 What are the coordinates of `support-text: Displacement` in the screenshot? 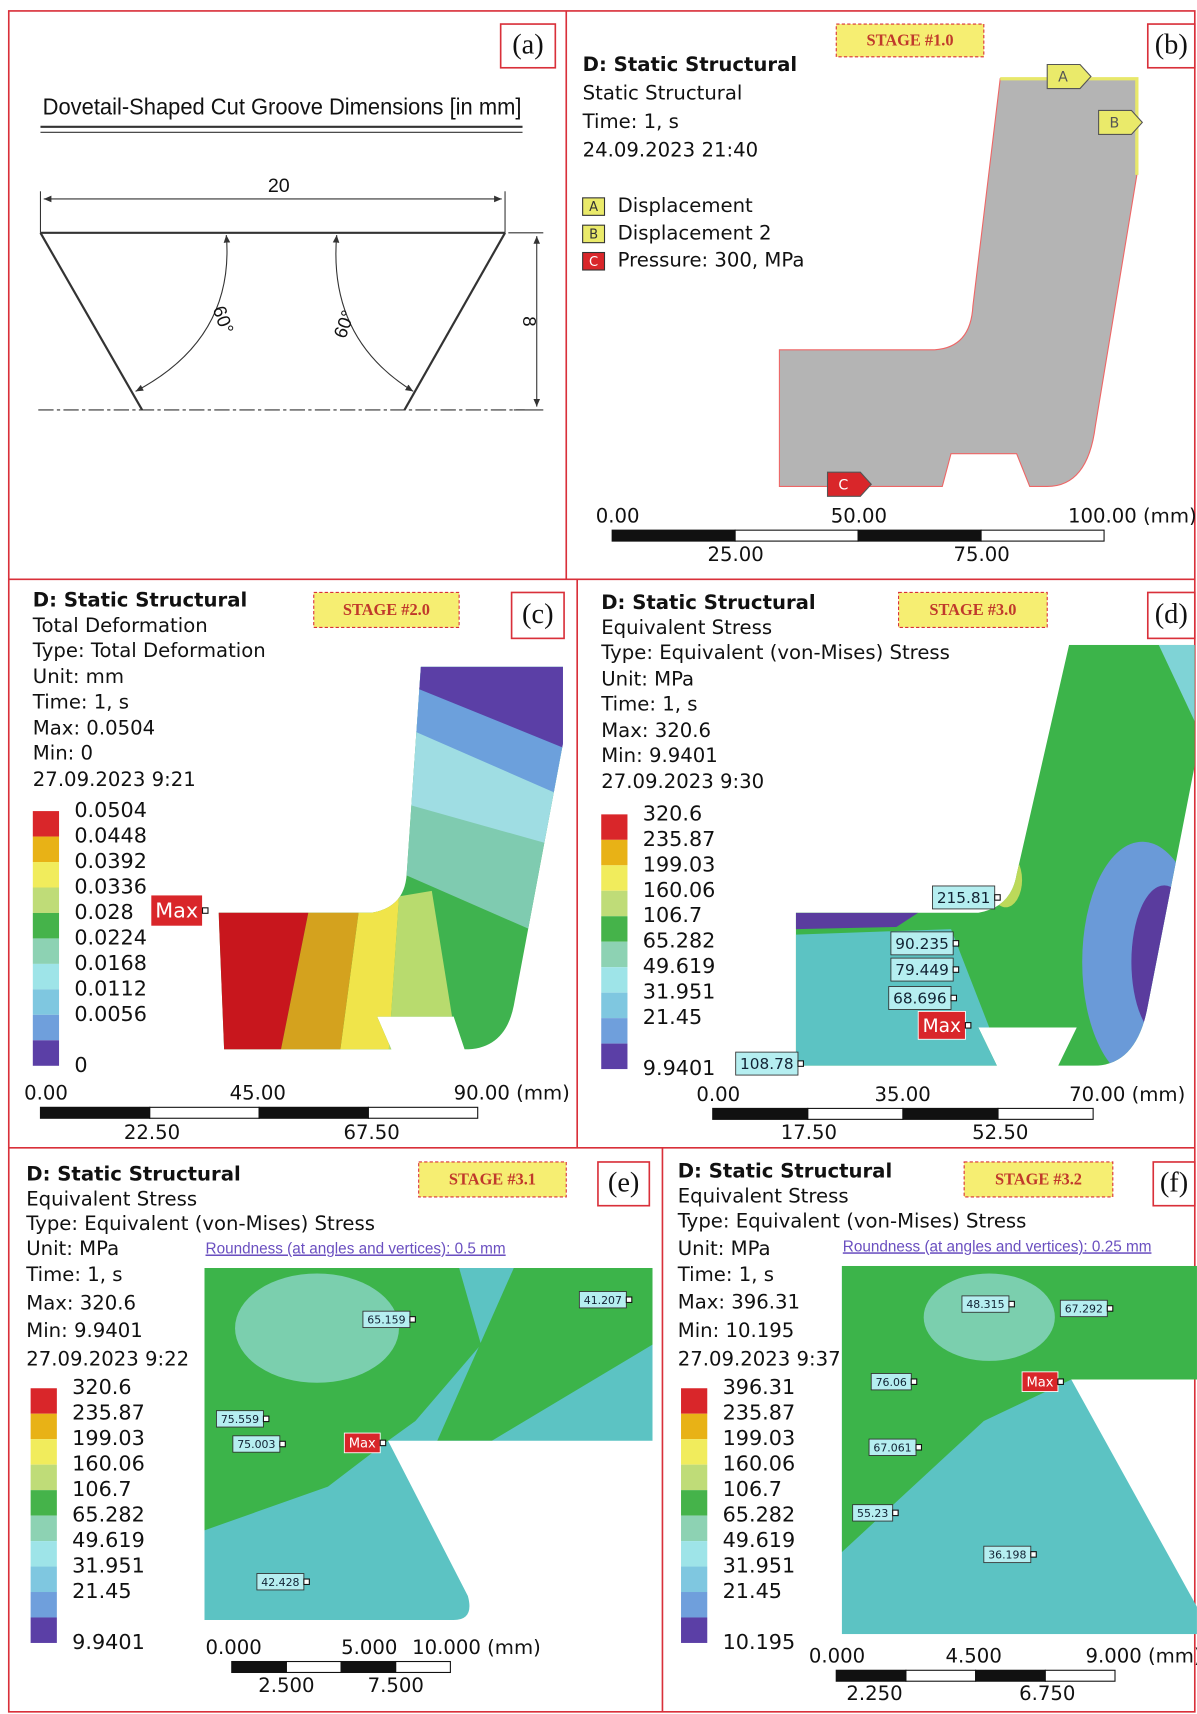 It's located at (685, 205).